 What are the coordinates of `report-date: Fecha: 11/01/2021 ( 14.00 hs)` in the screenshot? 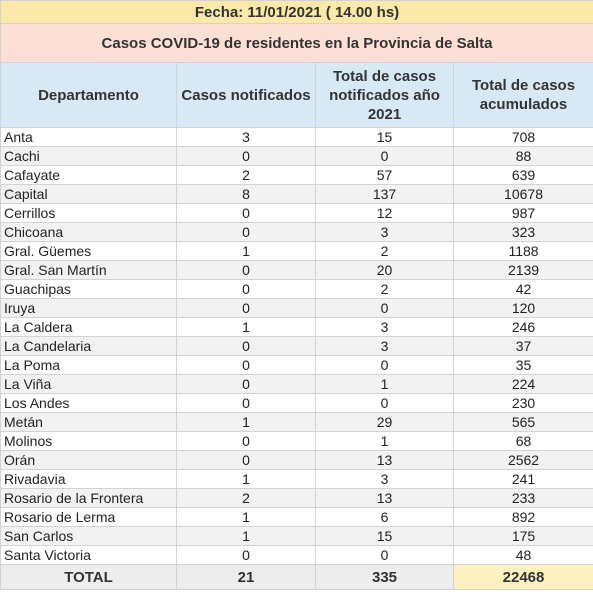 It's located at (296, 12).